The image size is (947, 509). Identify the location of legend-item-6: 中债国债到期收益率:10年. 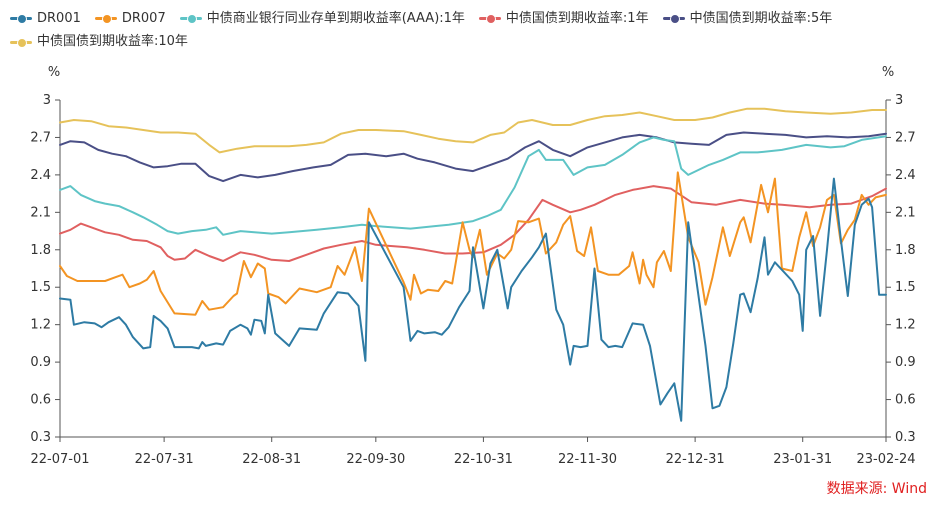
(99, 42).